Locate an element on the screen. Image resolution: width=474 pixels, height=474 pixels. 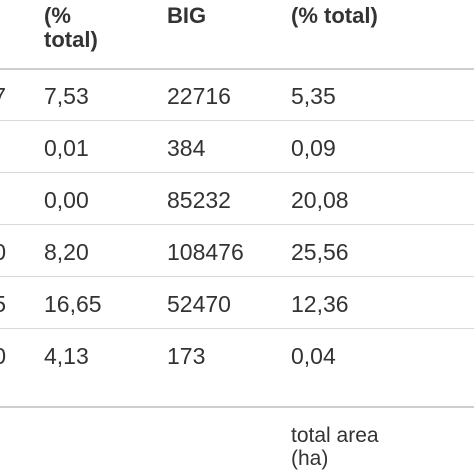
table-row-5-edge: 5 is located at coordinates (3, 304).